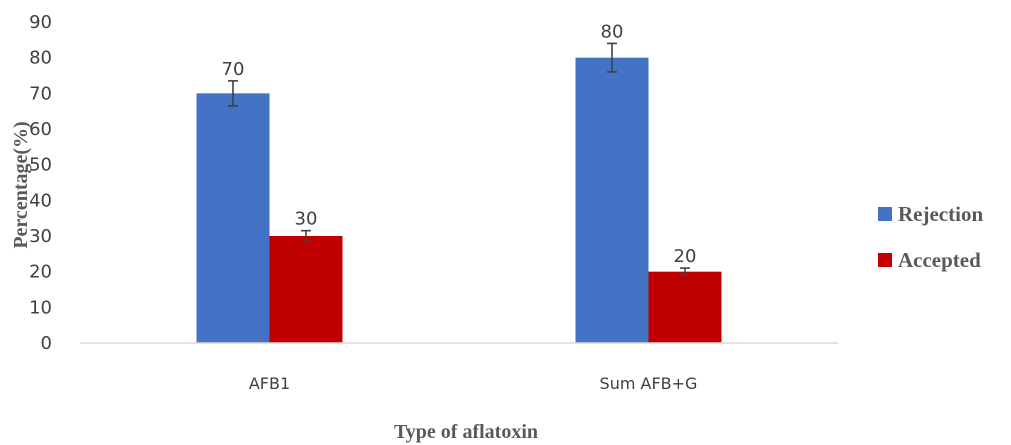 This screenshot has width=1011, height=445. What do you see at coordinates (466, 432) in the screenshot?
I see `x-axis-title: Type of aflatoxin` at bounding box center [466, 432].